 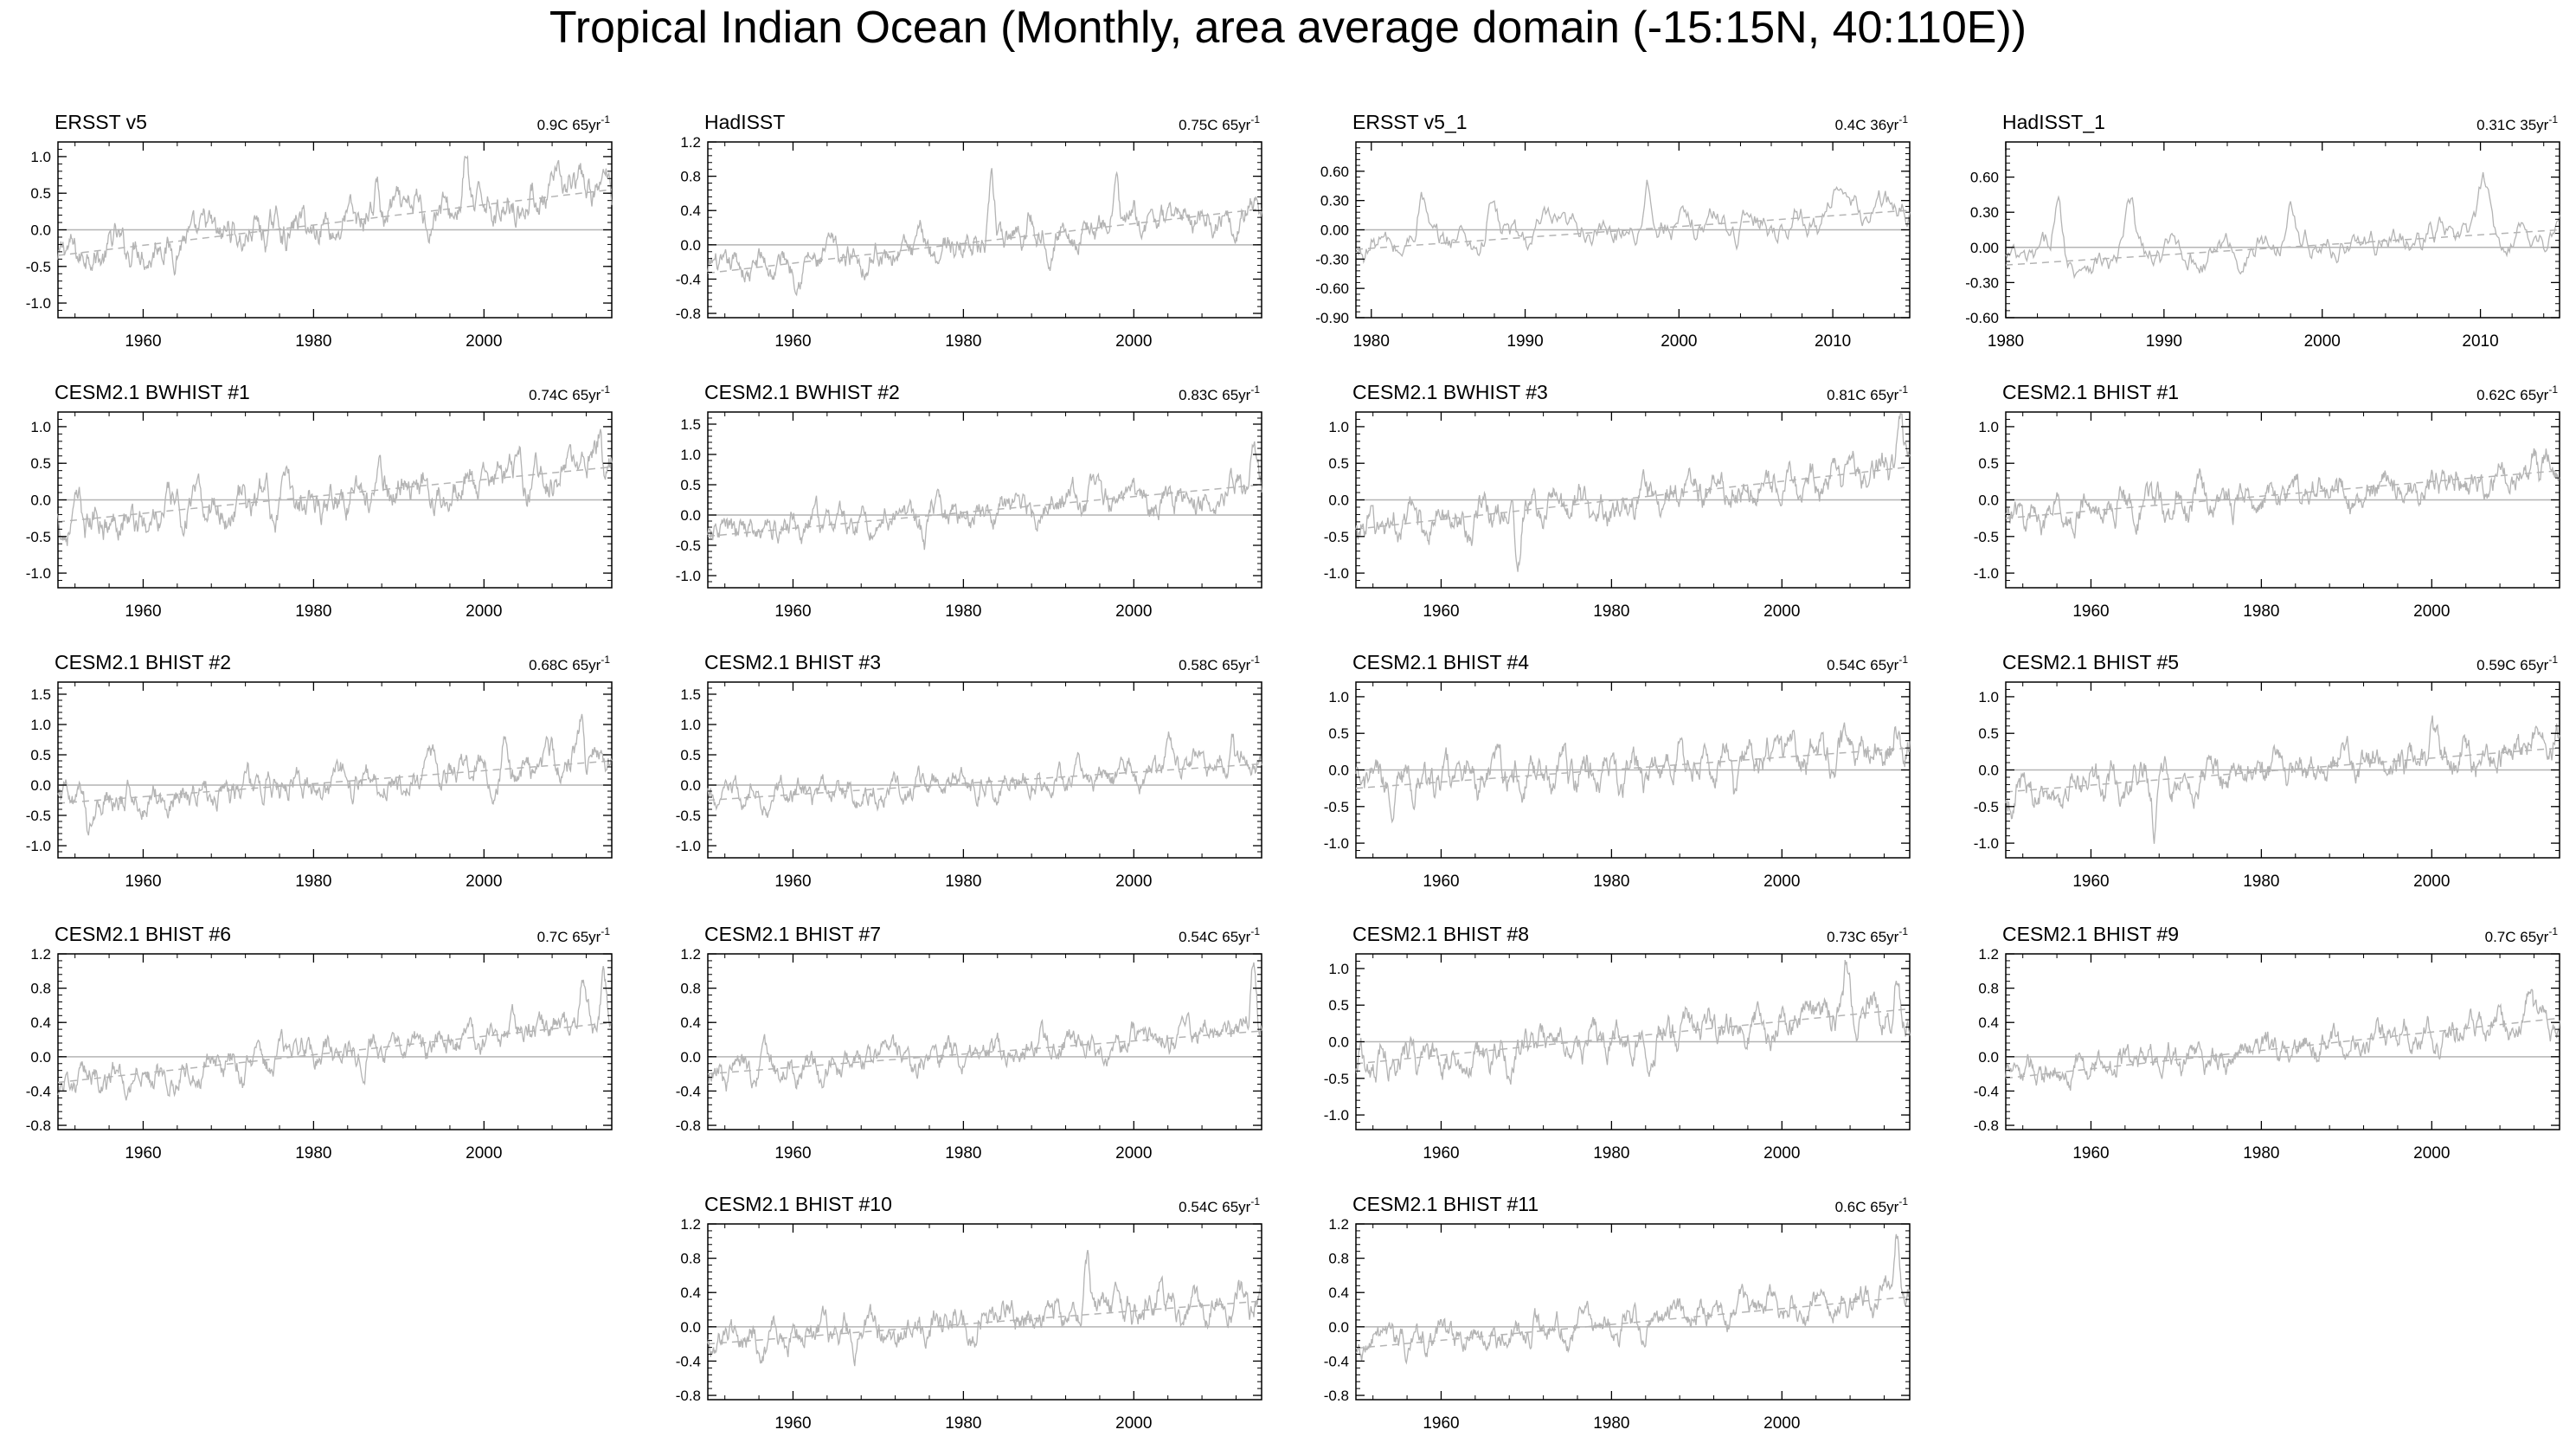 What do you see at coordinates (143, 934) in the screenshot?
I see `panel-title: CESM2.1 BHIST #6` at bounding box center [143, 934].